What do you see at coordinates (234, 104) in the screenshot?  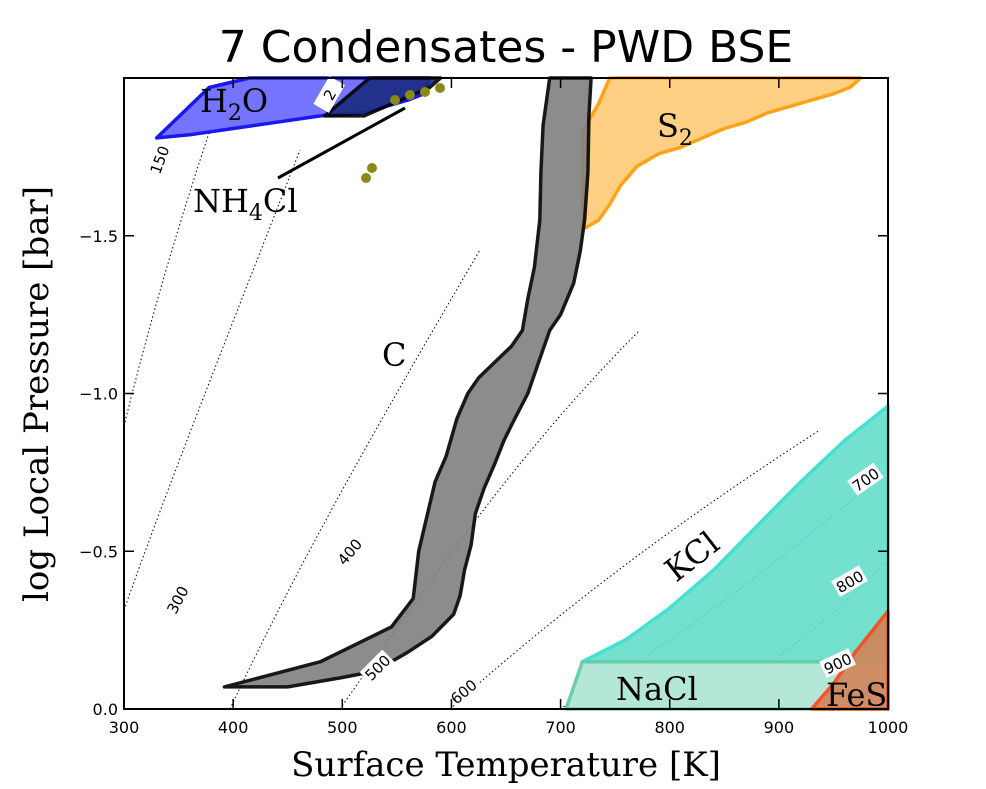 I see `region-label-h2o: H2O` at bounding box center [234, 104].